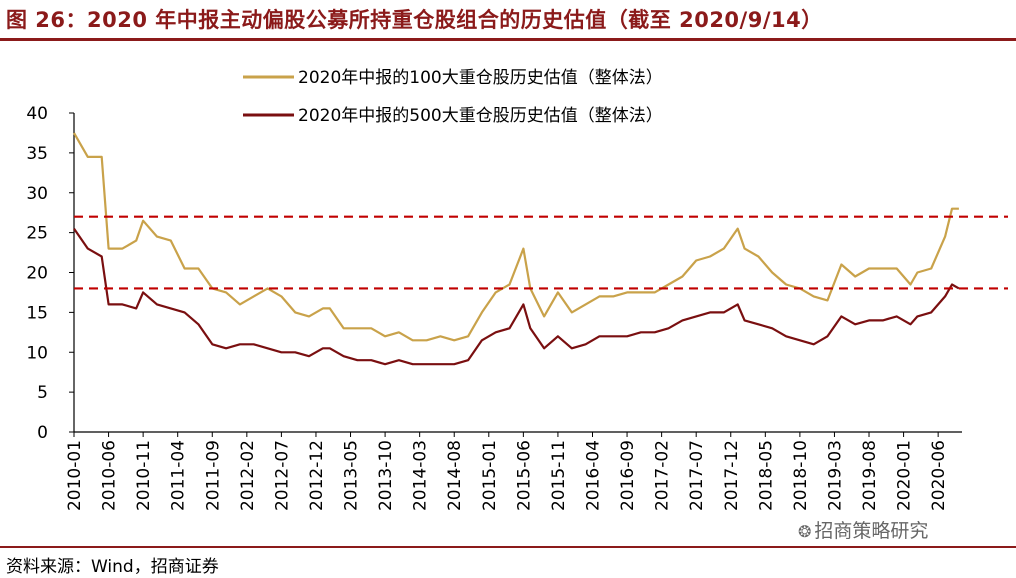 The width and height of the screenshot is (1016, 578). What do you see at coordinates (766, 475) in the screenshot?
I see `x-tick-label: 2018-05` at bounding box center [766, 475].